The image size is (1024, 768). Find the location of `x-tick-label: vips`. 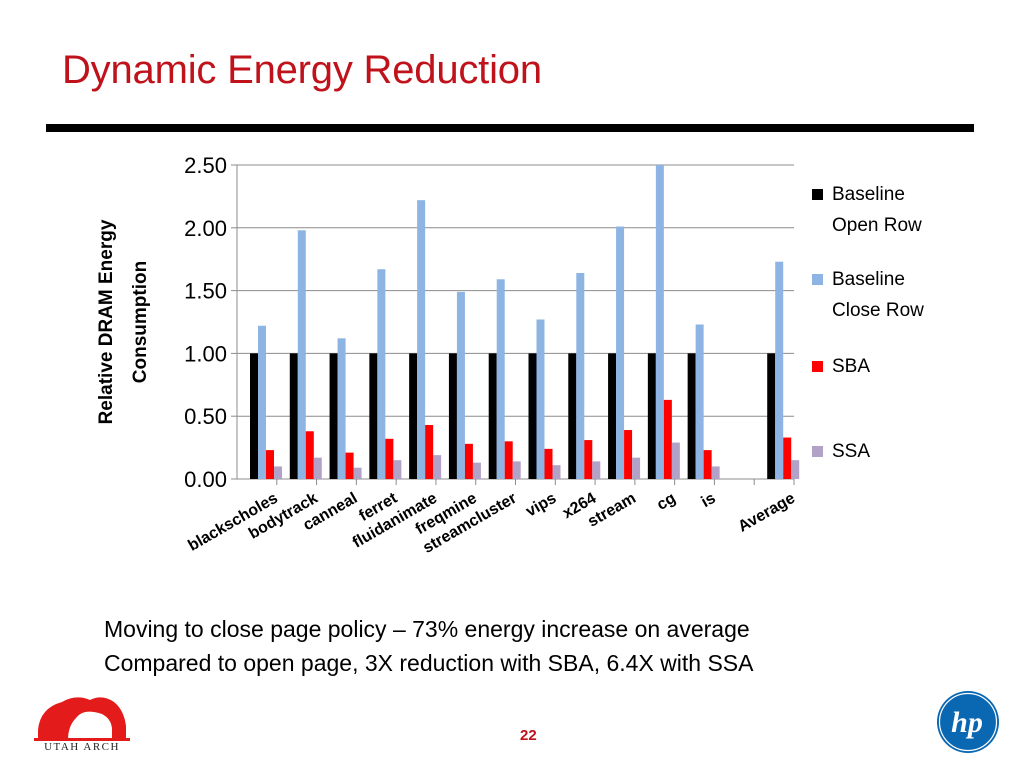

x-tick-label: vips is located at coordinates (541, 505).